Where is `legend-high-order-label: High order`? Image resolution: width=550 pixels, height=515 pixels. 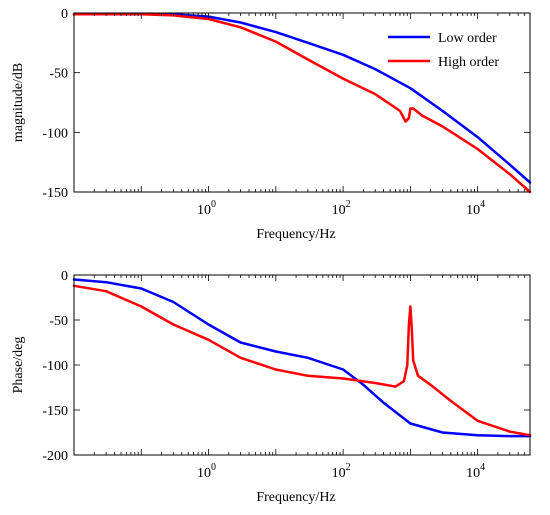
legend-high-order-label: High order is located at coordinates (468, 62).